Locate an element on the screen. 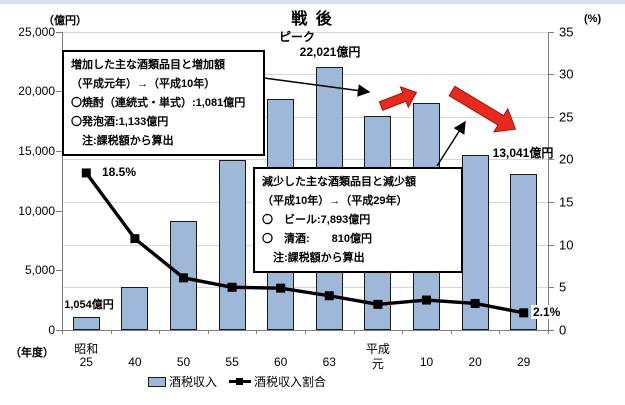 This screenshot has height=405, width=625. annotation-line: 減少した主な酒類品目と減少額 is located at coordinates (339, 182).